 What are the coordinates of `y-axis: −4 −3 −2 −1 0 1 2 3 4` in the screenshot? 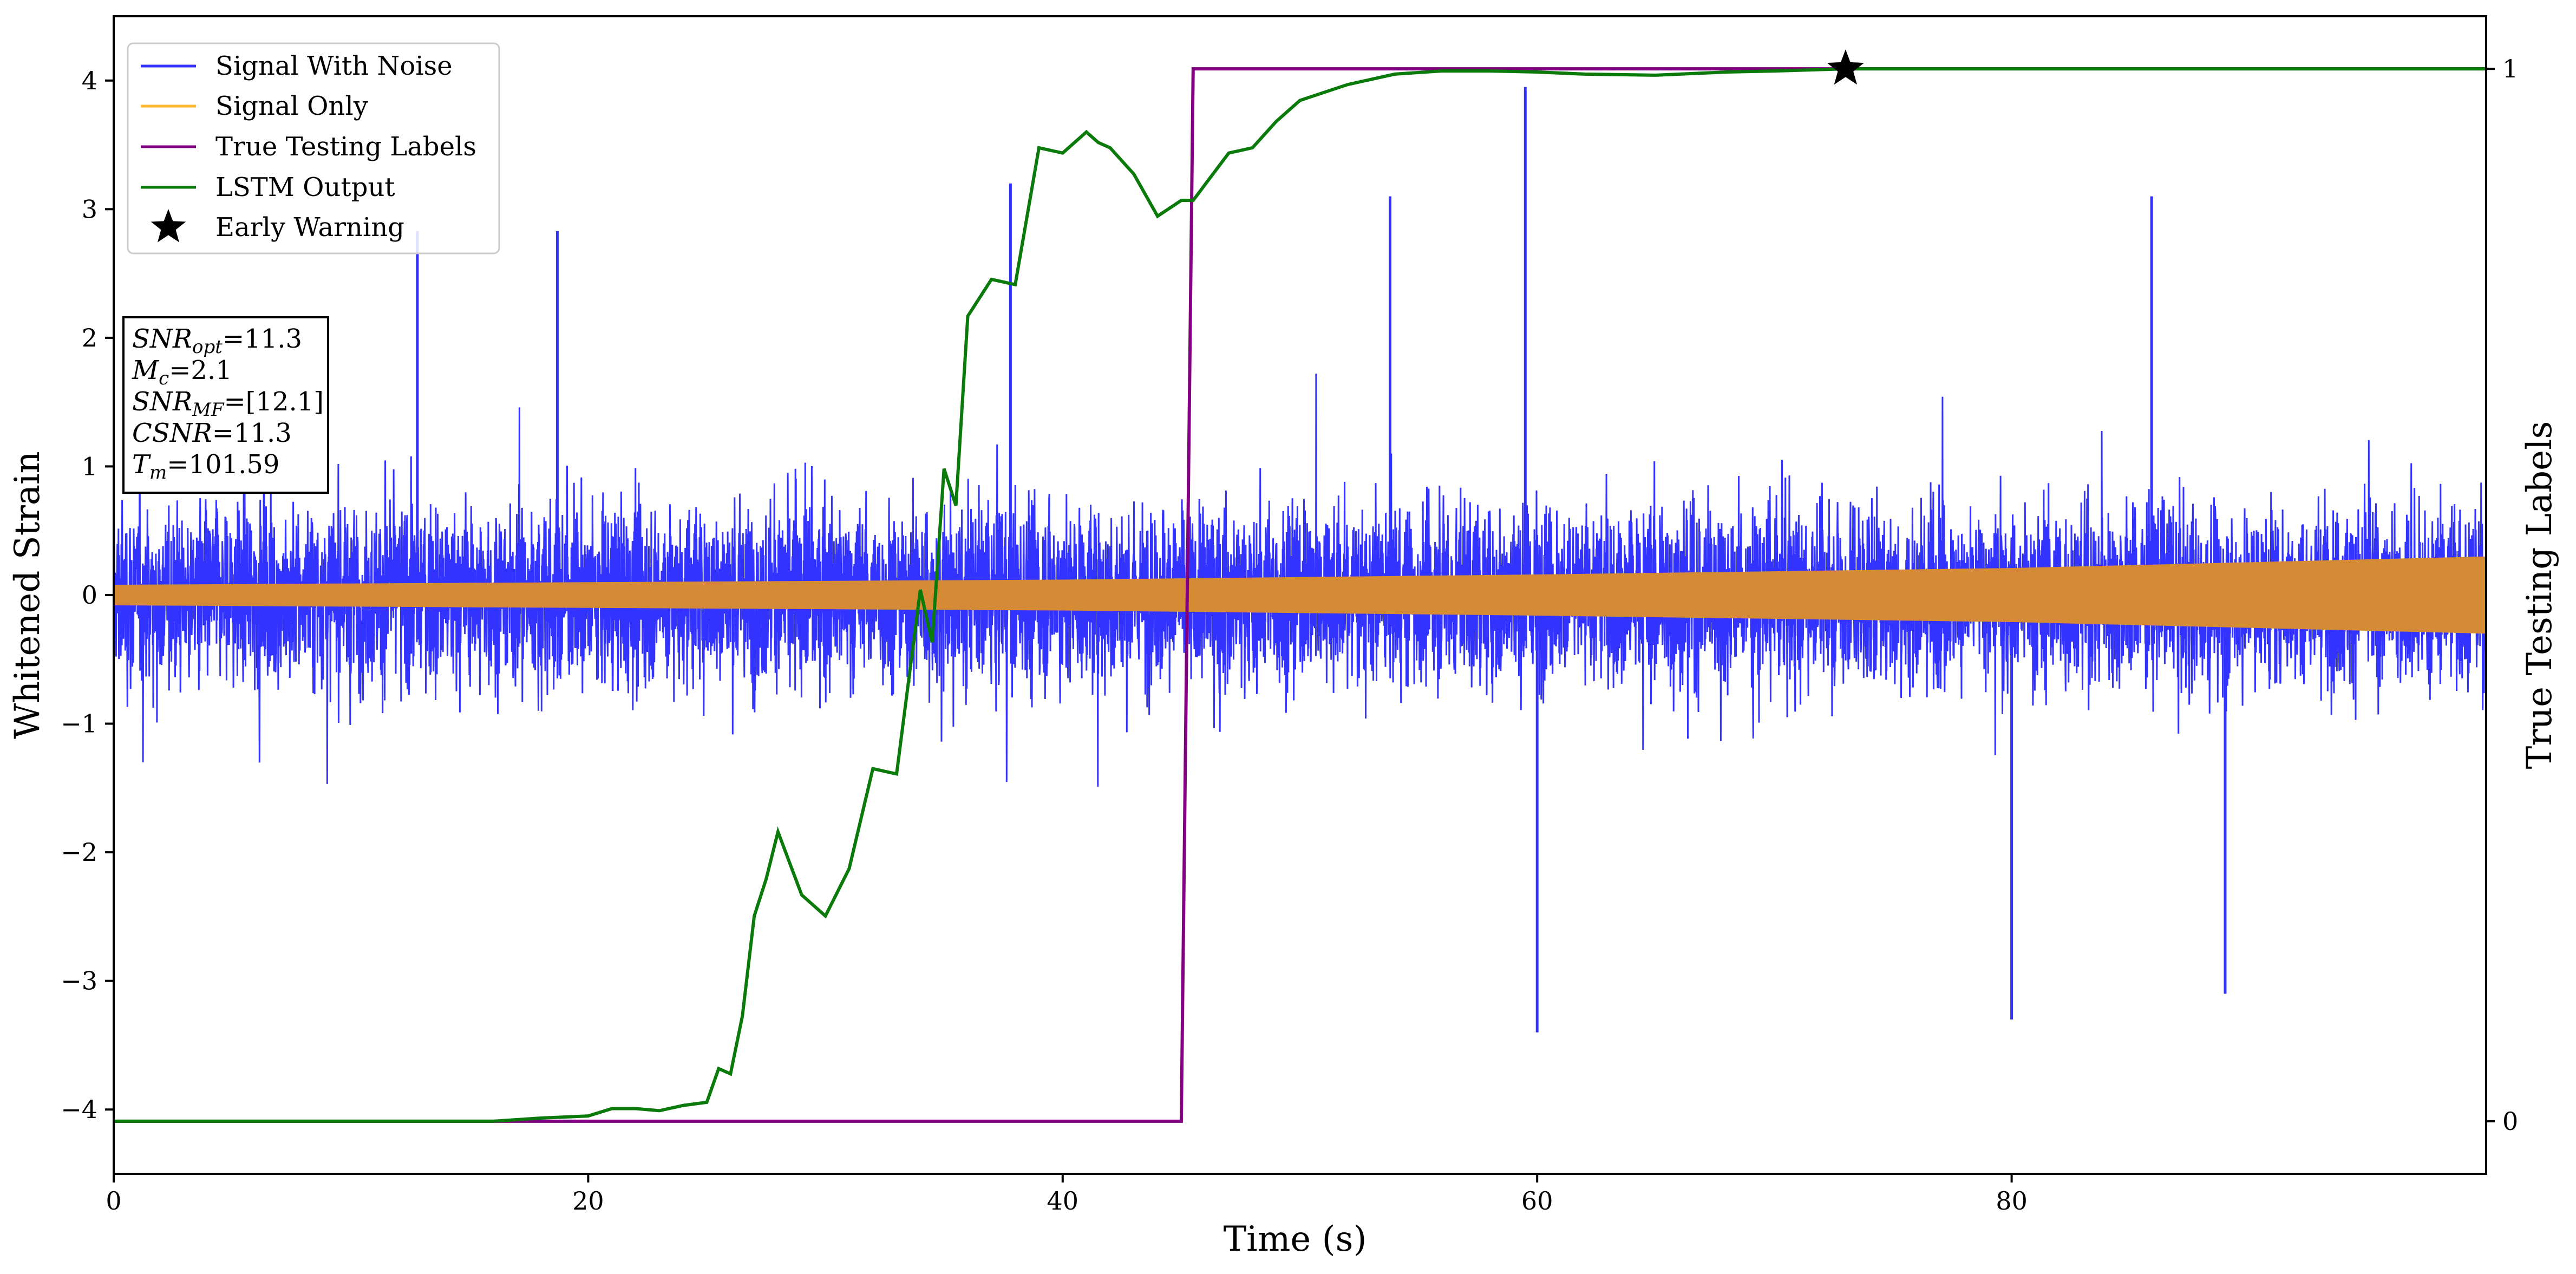 It's located at (88, 595).